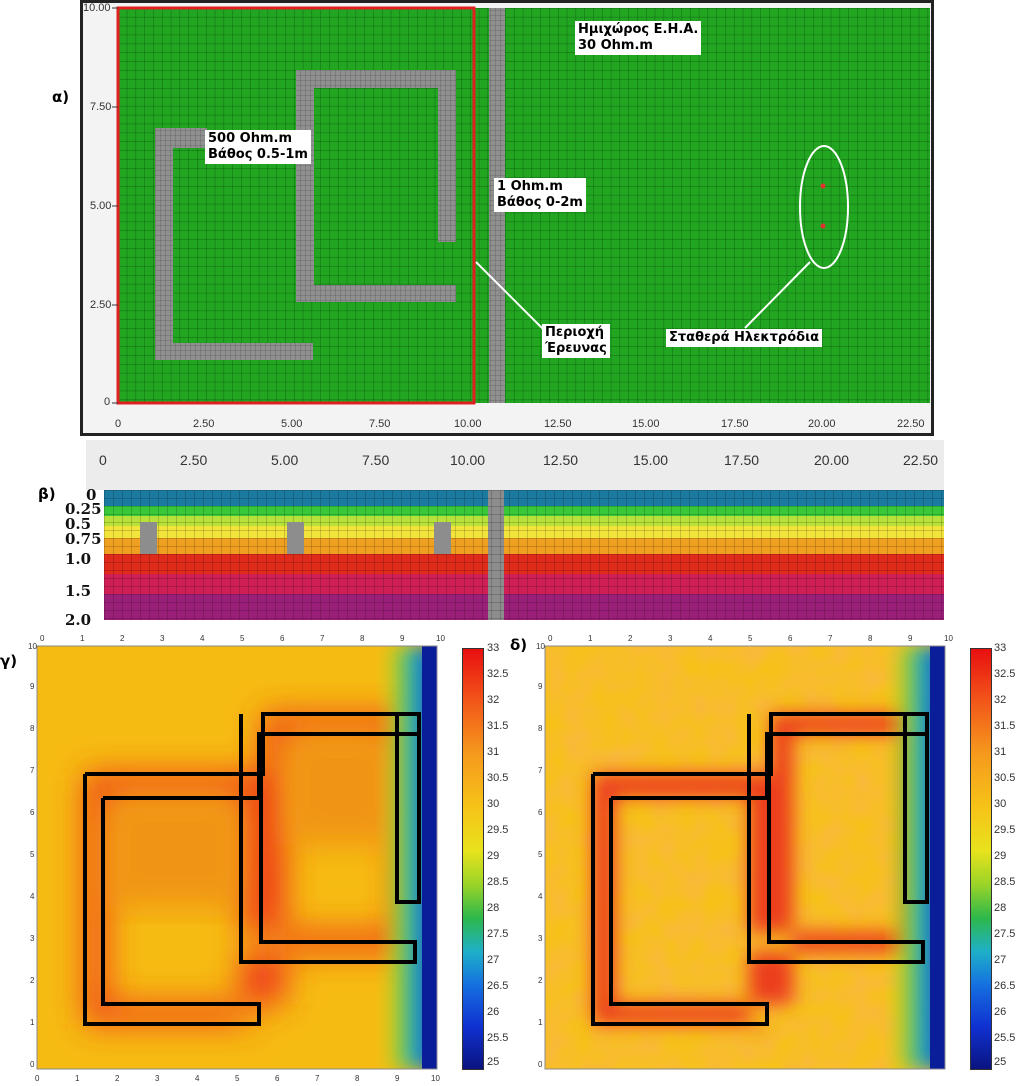 This screenshot has width=1024, height=1086. Describe the element at coordinates (1005, 986) in the screenshot. I see `colorbar-tick: 26.5` at that location.